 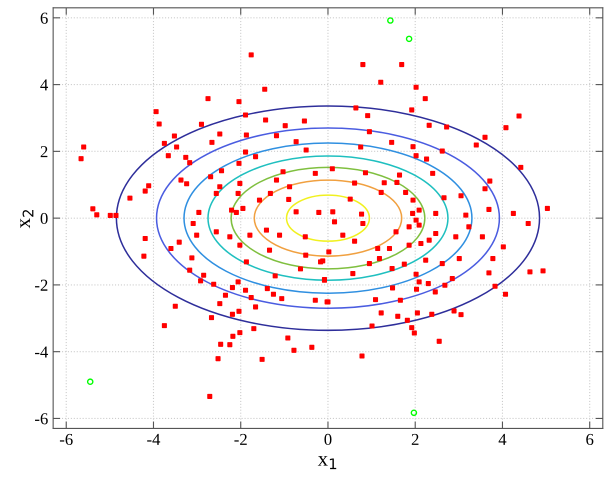 What do you see at coordinates (44, 218) in the screenshot?
I see `y-tick-label: 0` at bounding box center [44, 218].